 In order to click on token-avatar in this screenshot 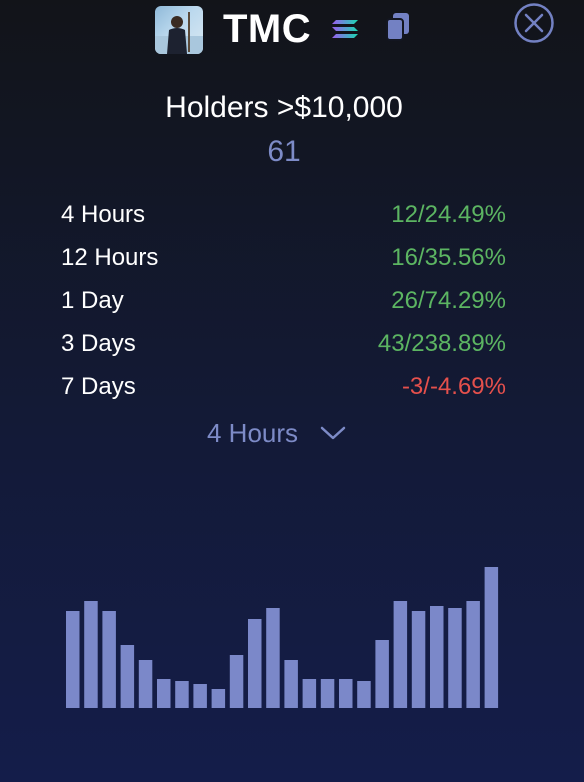, I will do `click(179, 30)`.